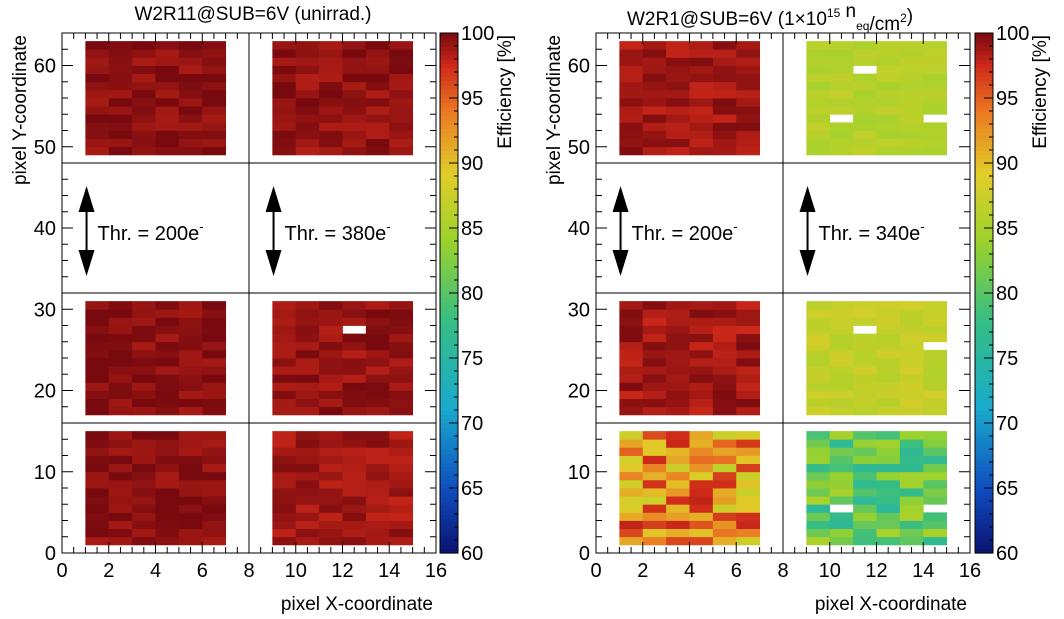 The width and height of the screenshot is (1064, 619). Describe the element at coordinates (876, 571) in the screenshot. I see `x-tick-label: 12` at that location.